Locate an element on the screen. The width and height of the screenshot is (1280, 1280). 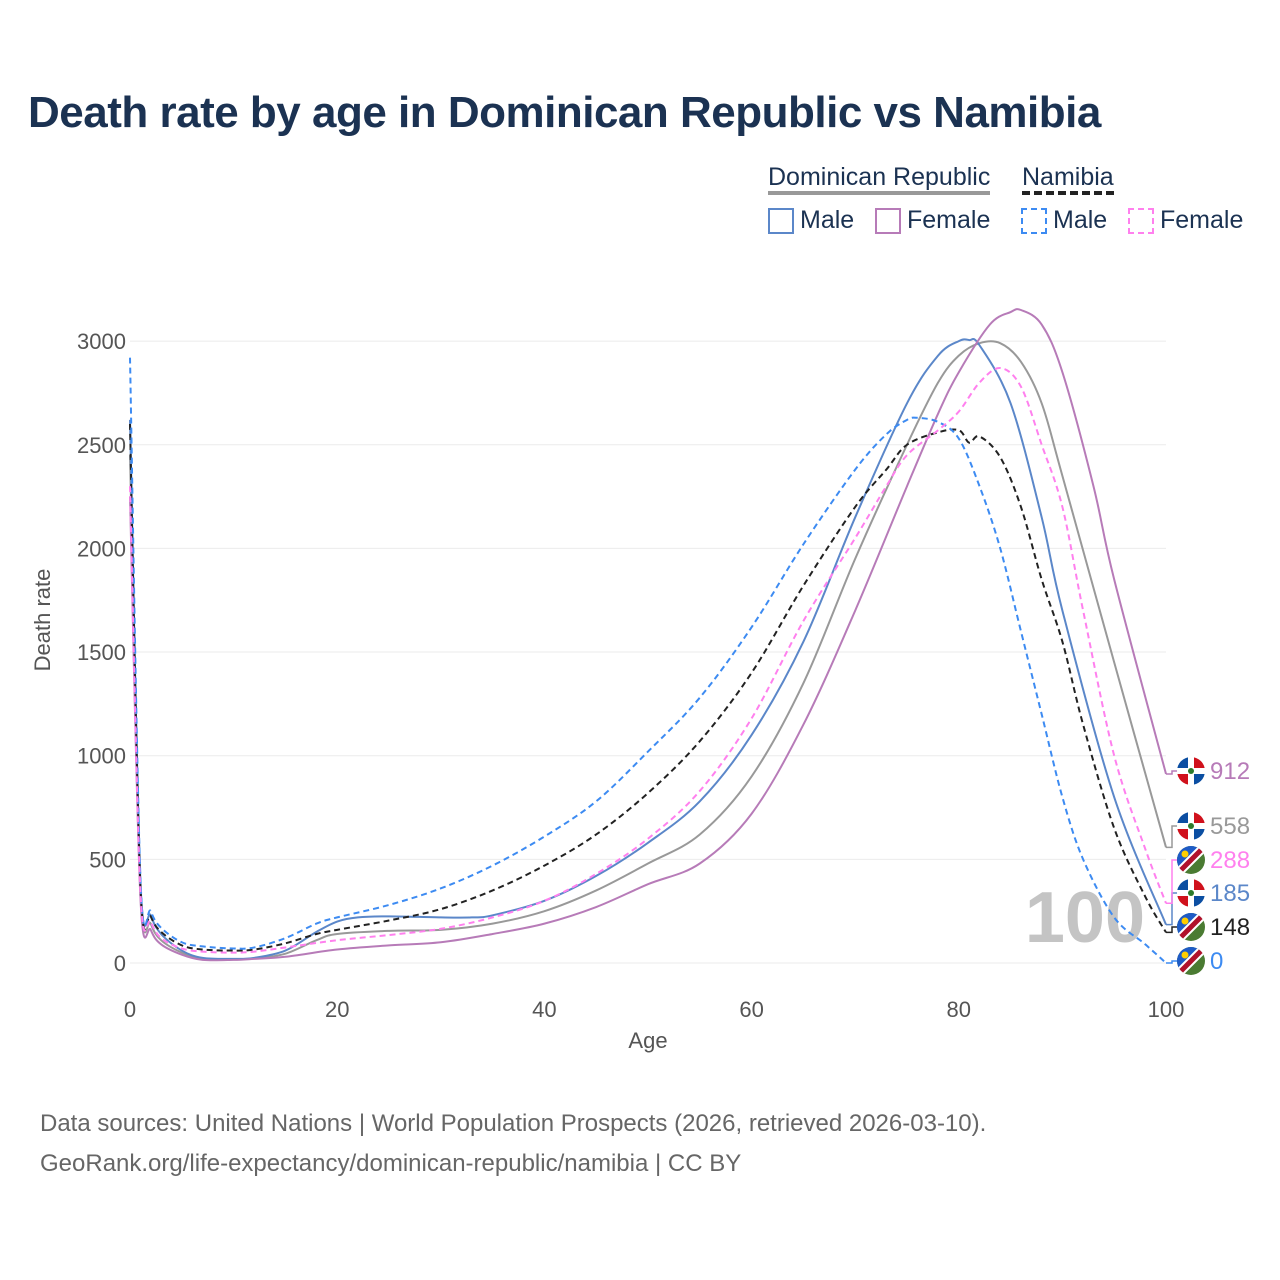
end-value-label: 185 is located at coordinates (1230, 893).